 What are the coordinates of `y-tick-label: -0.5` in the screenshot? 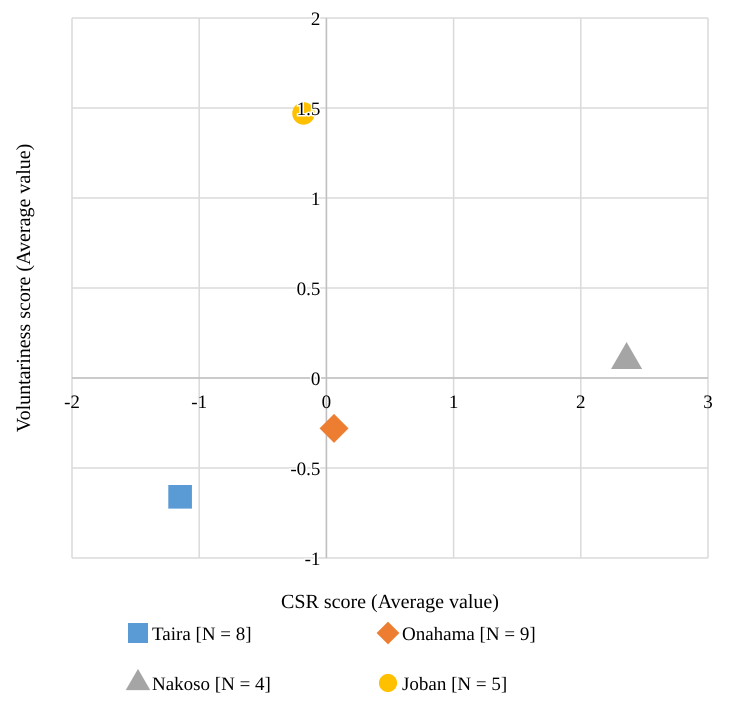 It's located at (305, 469).